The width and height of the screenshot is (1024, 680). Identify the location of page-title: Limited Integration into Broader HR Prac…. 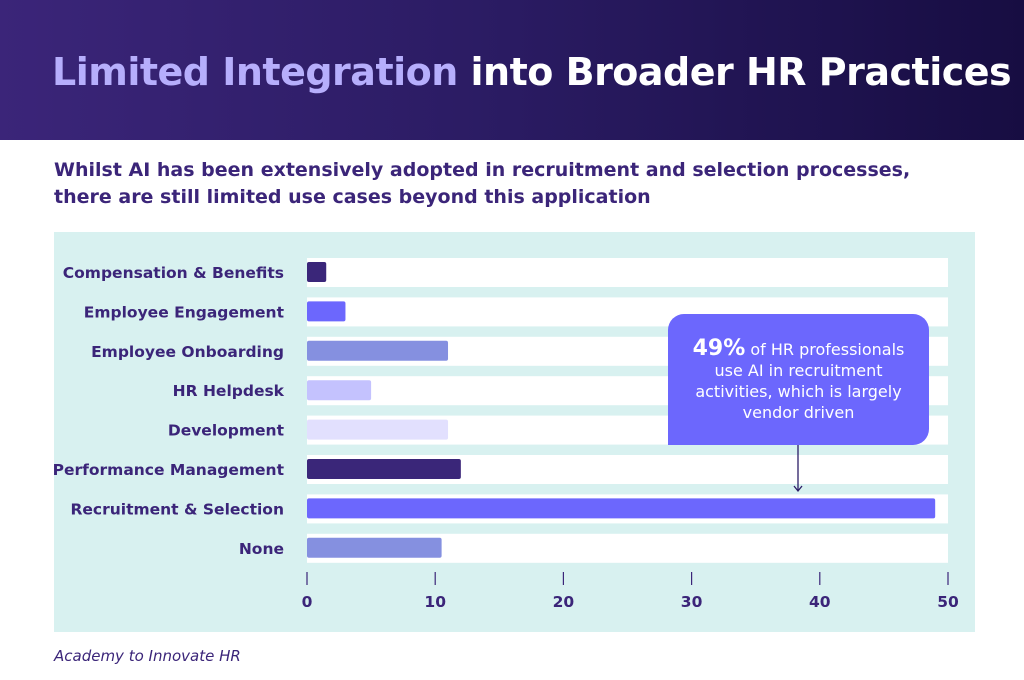
(532, 72).